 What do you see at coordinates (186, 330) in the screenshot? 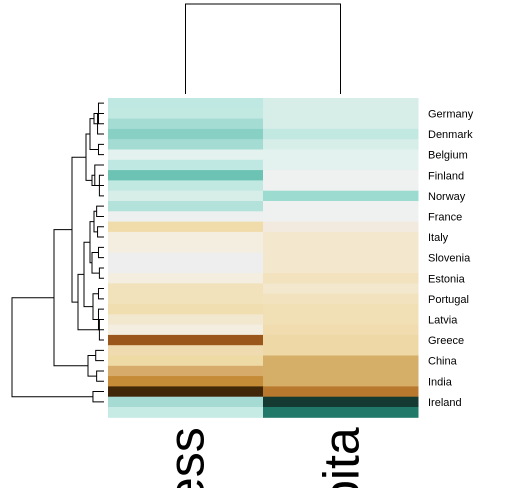
I see `heatmap-cell-r22-c0` at bounding box center [186, 330].